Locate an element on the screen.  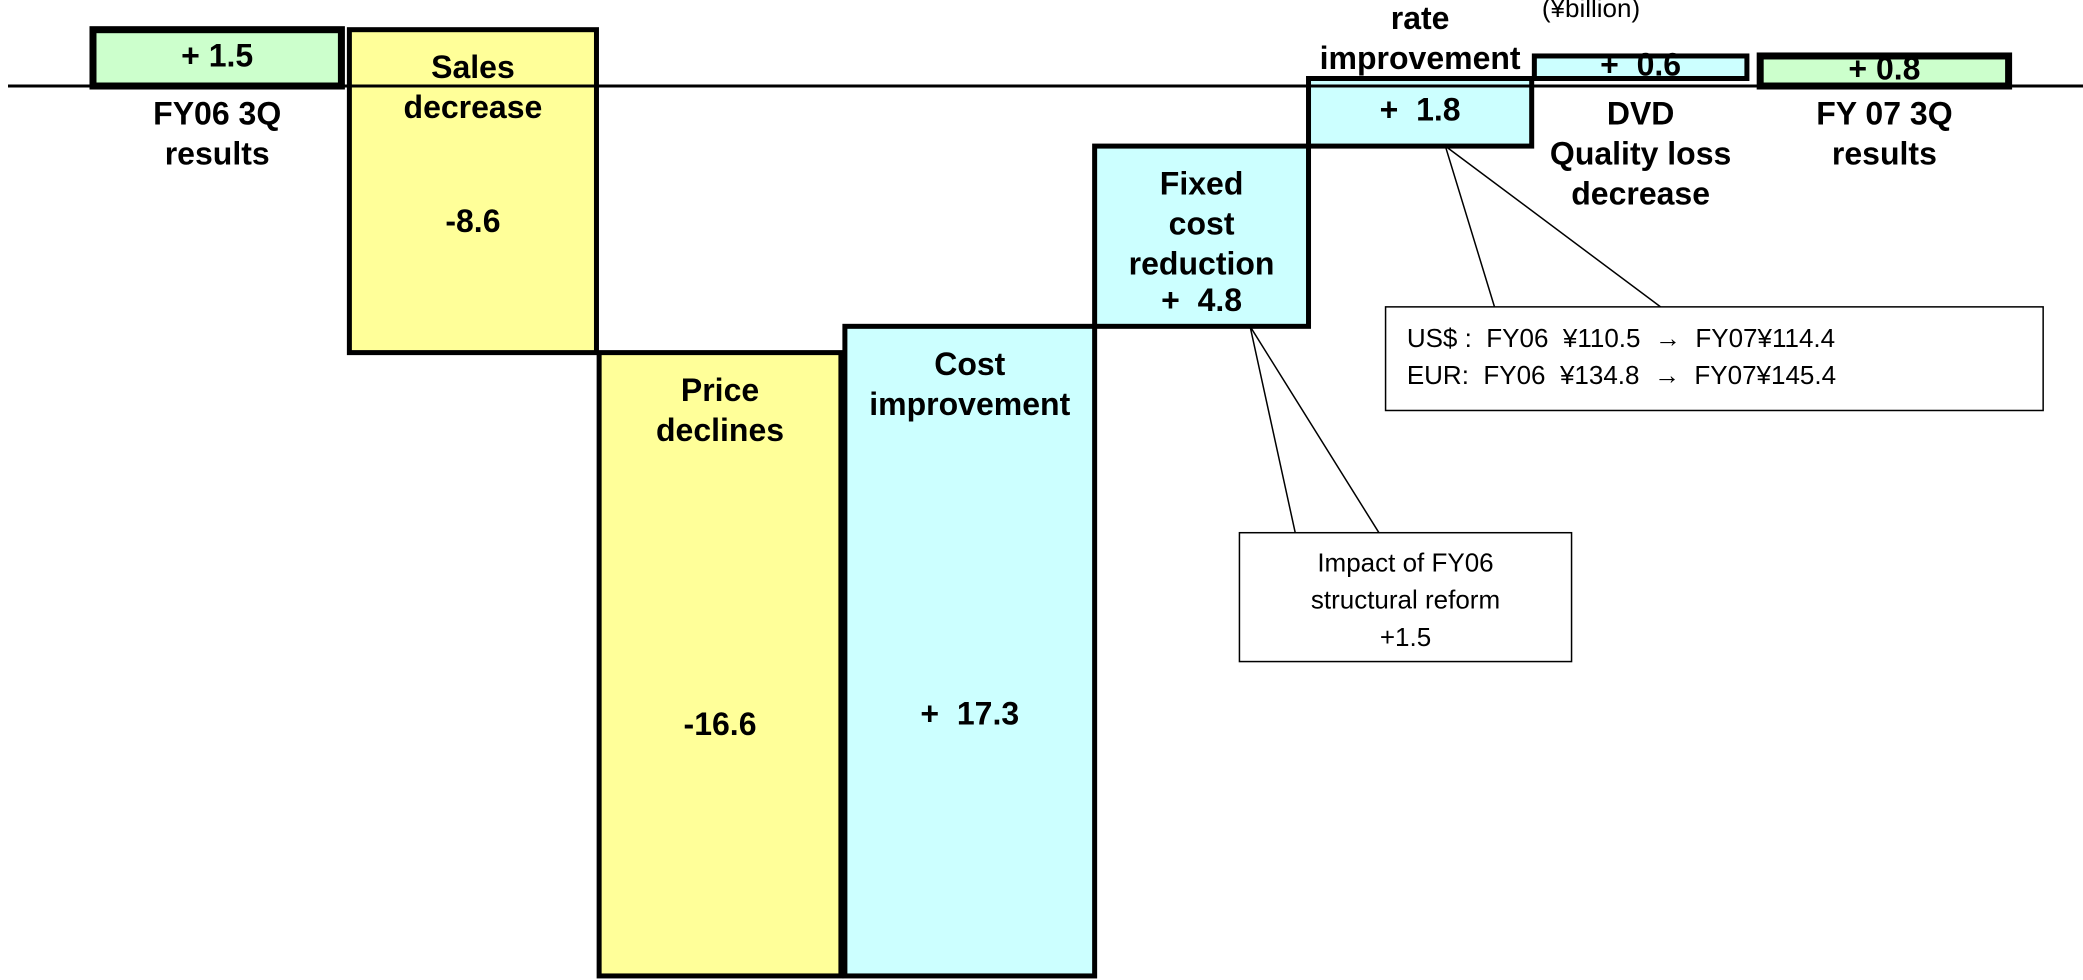
category-label: Sales is located at coordinates (473, 67).